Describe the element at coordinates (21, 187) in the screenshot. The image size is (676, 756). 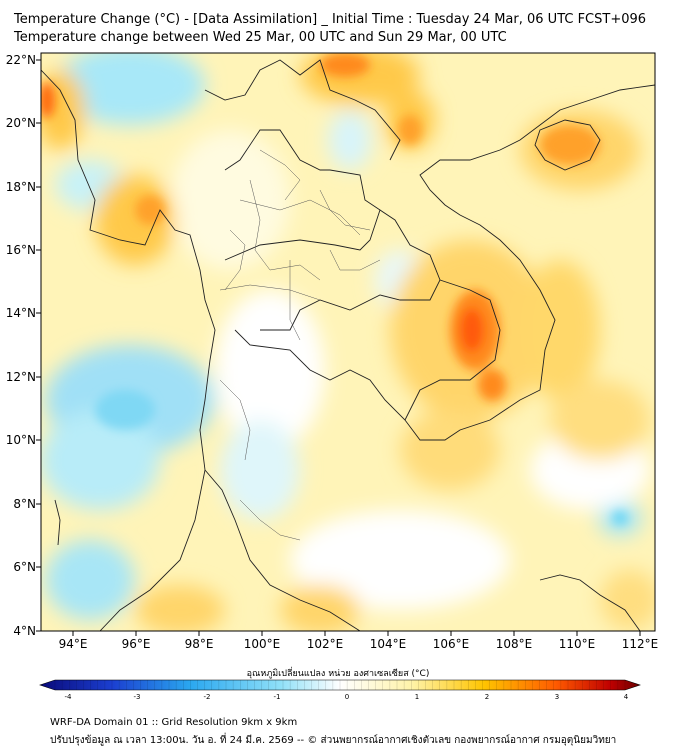
I see `lat-label: 18°N` at that location.